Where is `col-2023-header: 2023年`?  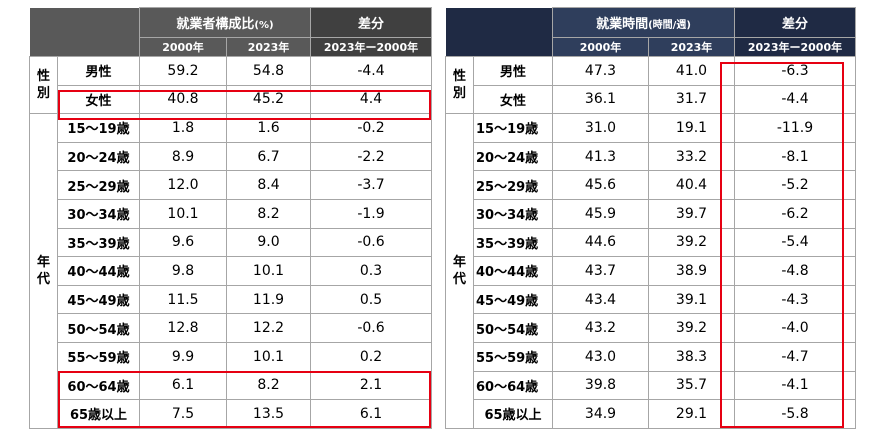 col-2023-header: 2023年 is located at coordinates (268, 47).